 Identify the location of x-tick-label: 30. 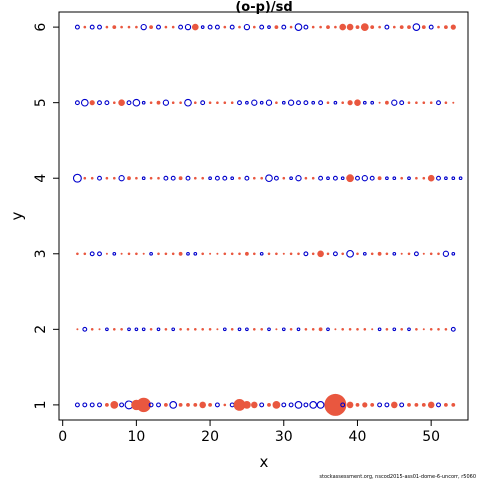
(284, 437).